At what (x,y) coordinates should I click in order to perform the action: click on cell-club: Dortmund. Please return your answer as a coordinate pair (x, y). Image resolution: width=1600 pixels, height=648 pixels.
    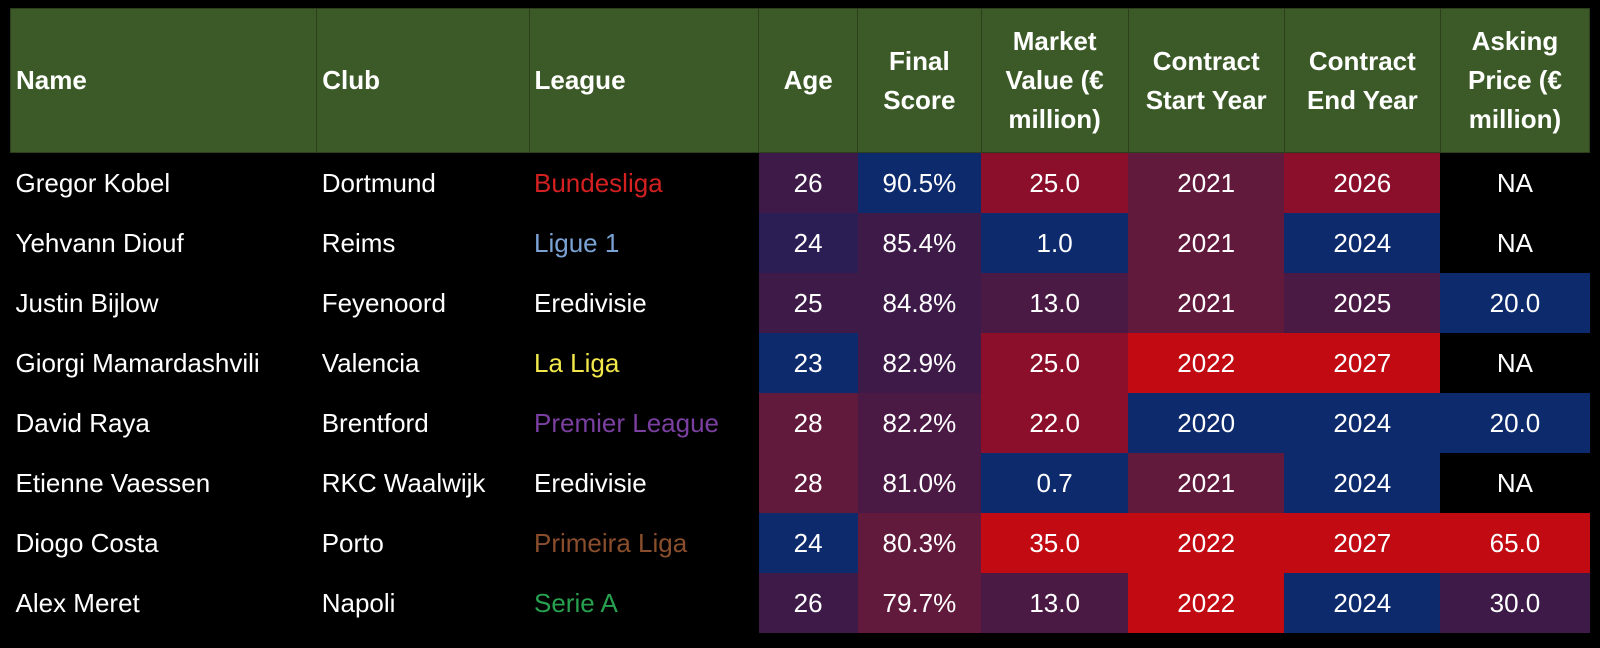
    Looking at the image, I should click on (422, 182).